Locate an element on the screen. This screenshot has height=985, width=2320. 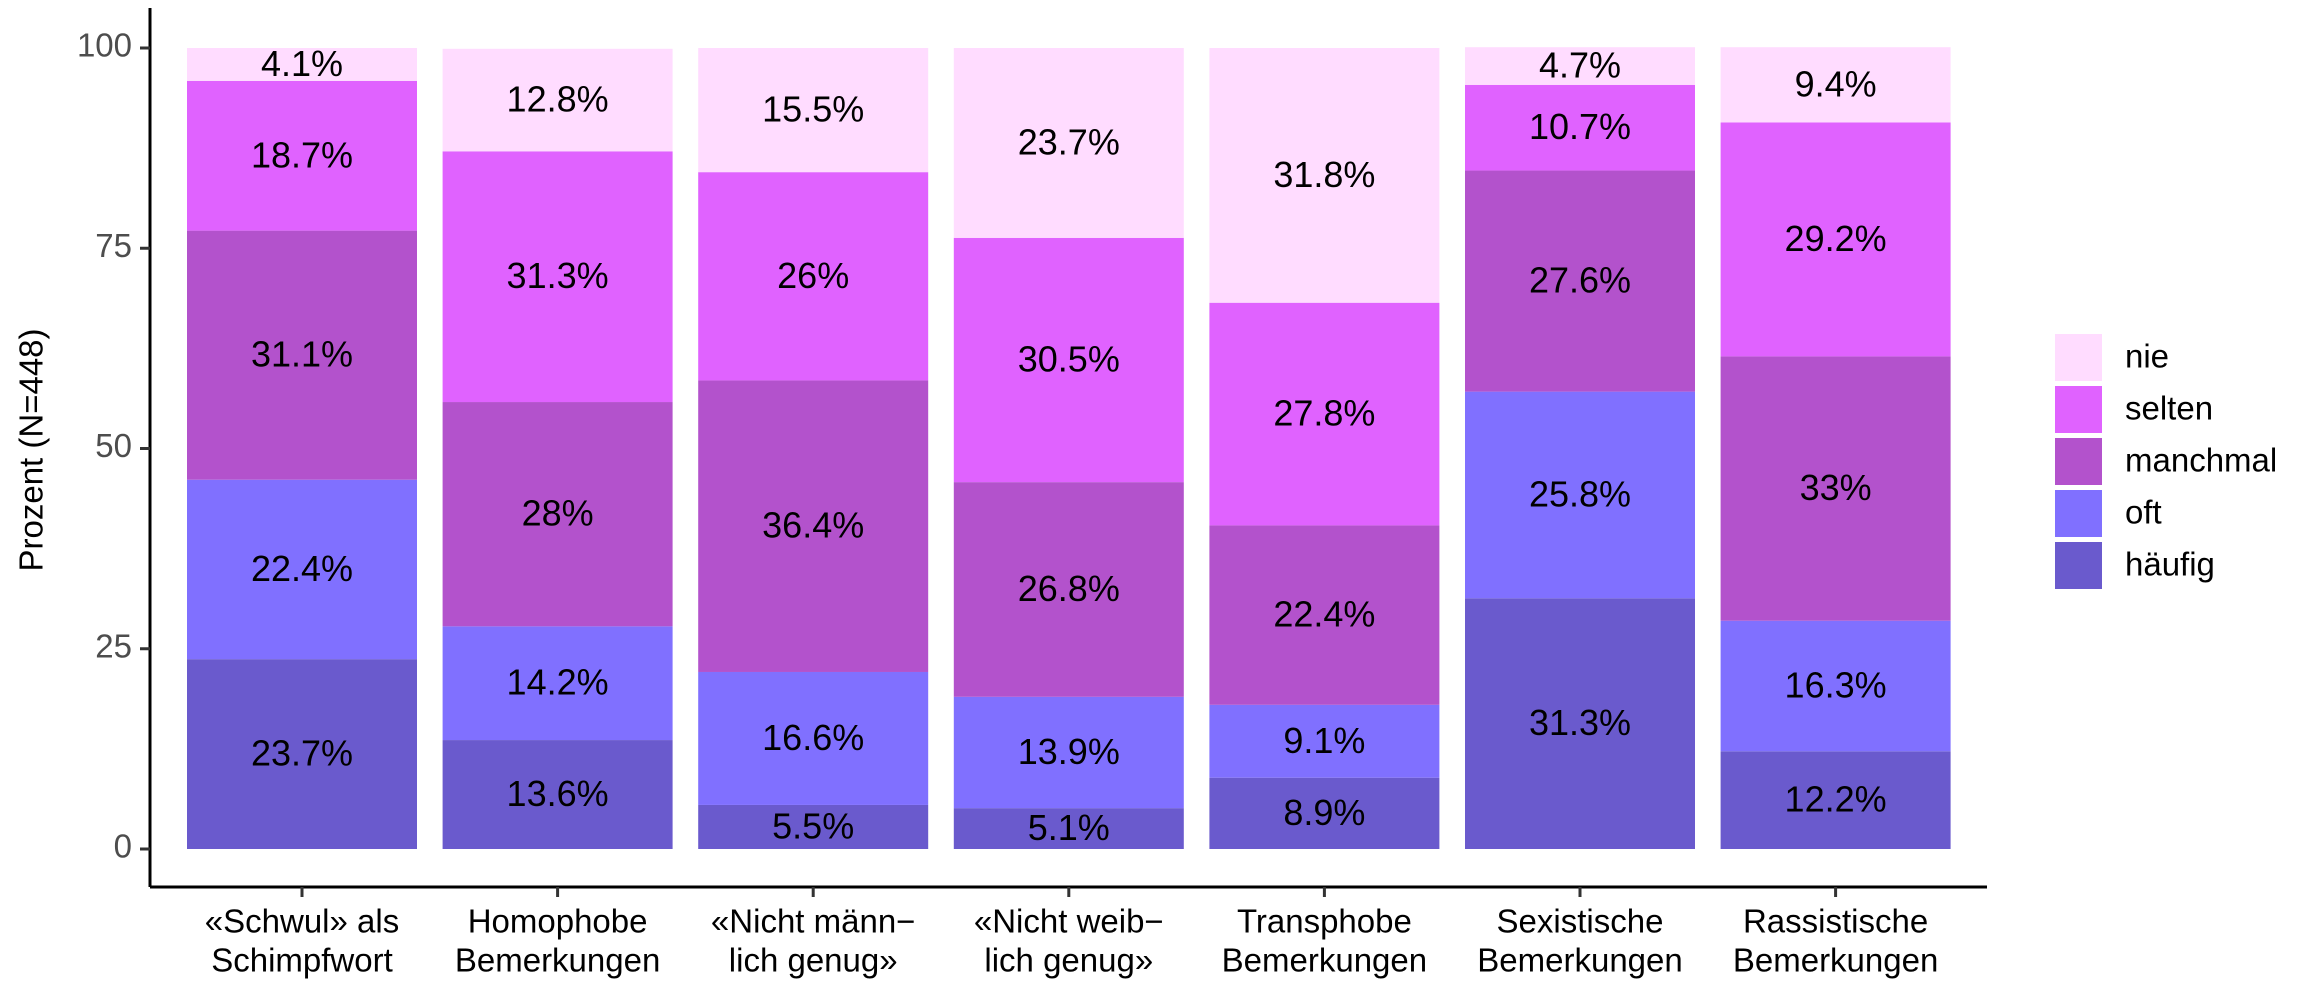
y-tick-label: 0 is located at coordinates (123, 846).